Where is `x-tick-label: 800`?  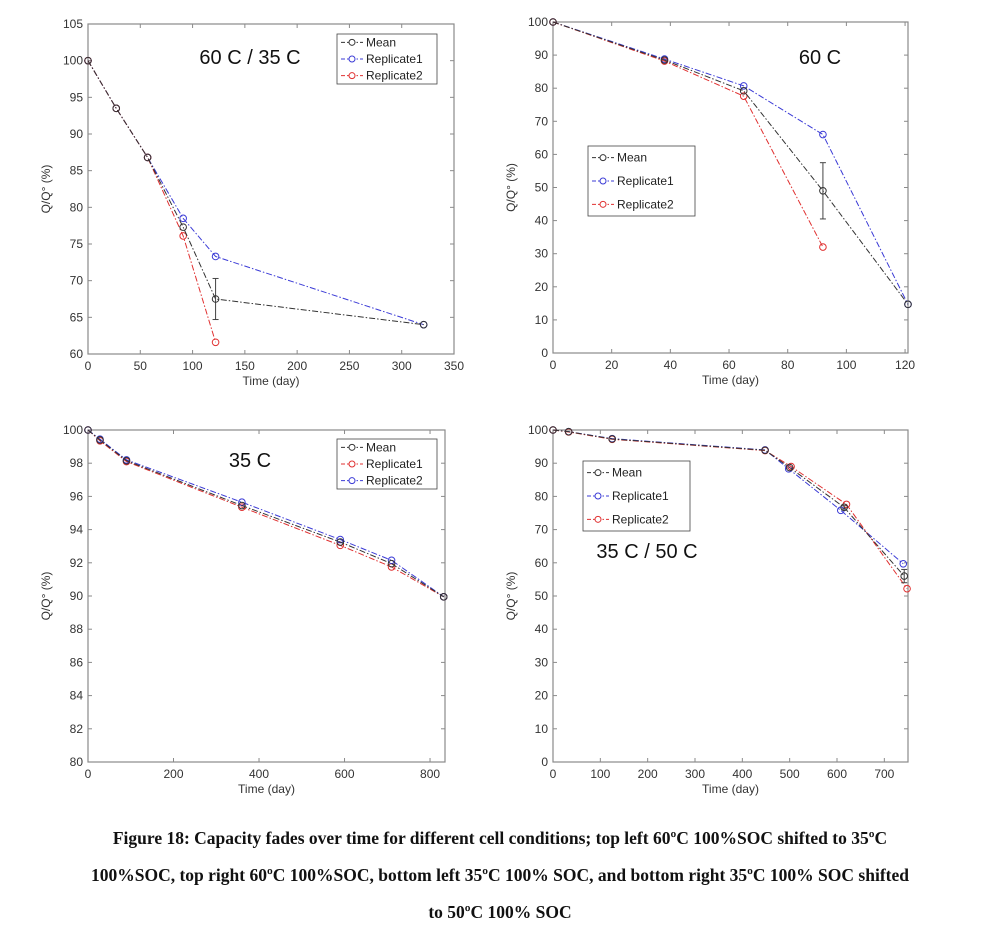 x-tick-label: 800 is located at coordinates (430, 774).